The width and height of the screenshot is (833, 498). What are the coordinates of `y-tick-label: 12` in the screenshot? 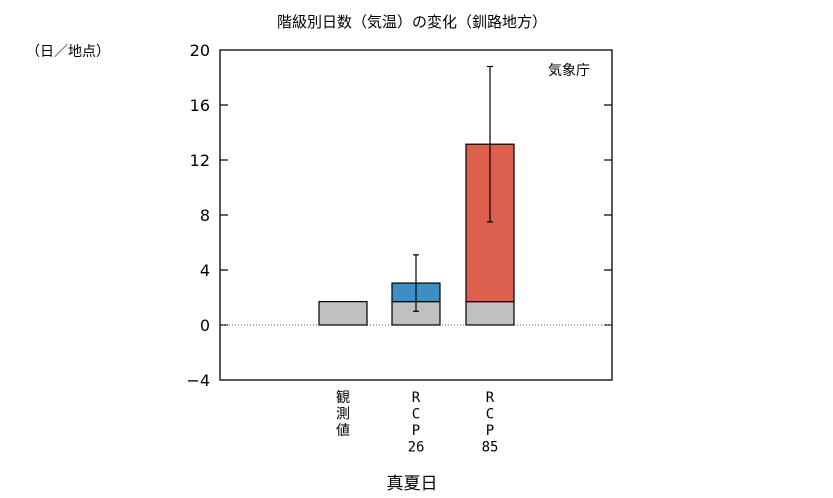 It's located at (200, 160).